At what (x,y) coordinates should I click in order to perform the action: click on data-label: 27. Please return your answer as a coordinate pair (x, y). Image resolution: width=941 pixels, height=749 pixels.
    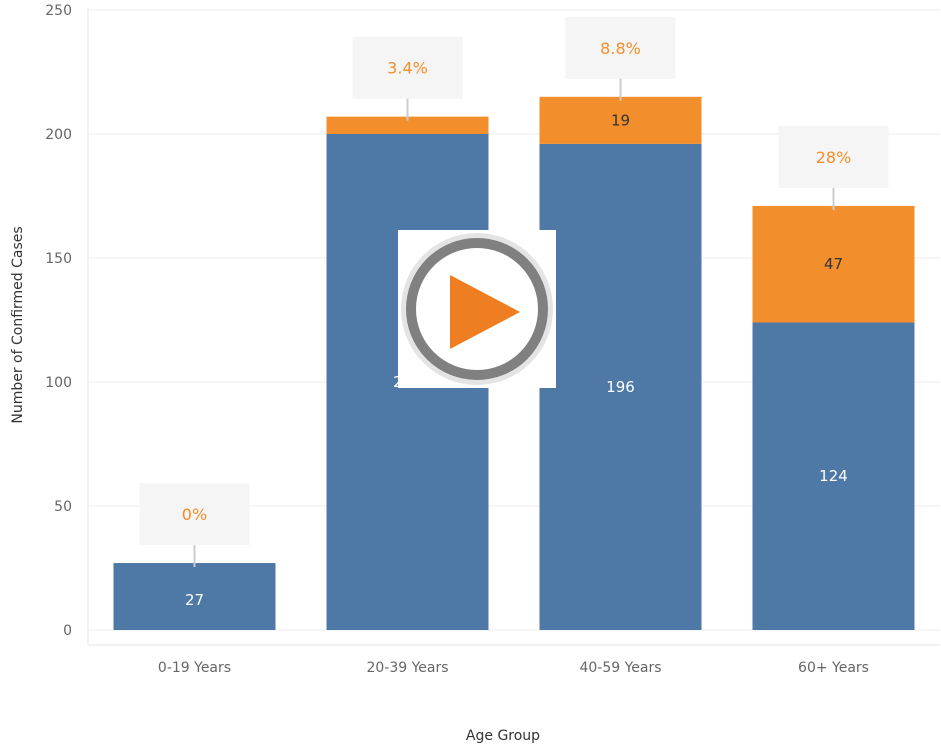
    Looking at the image, I should click on (194, 600).